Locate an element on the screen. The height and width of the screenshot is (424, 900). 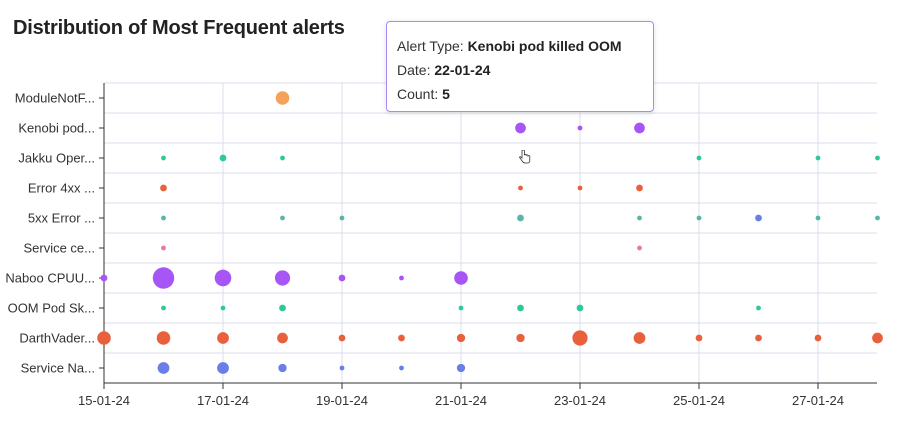
x-tick-label: 27-01-24 is located at coordinates (818, 400).